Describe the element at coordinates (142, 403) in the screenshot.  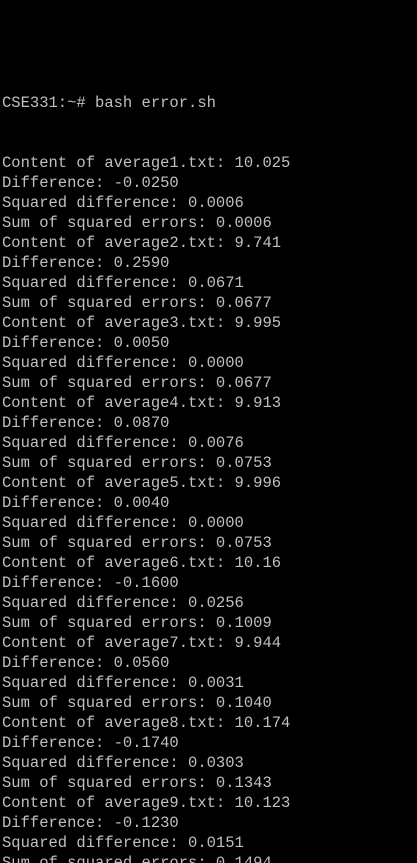
I see `output-line: Content of average4.txt: 9.913` at that location.